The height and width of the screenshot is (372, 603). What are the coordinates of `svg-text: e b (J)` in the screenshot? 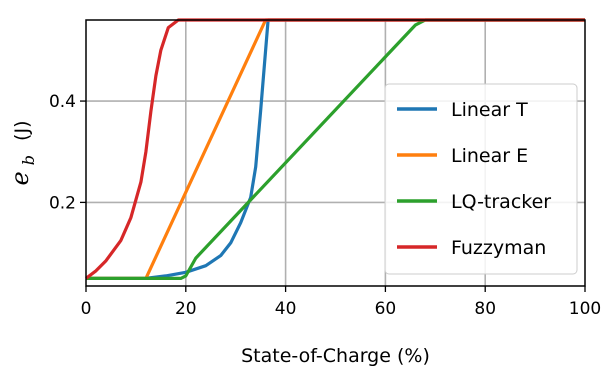 It's located at (22, 153).